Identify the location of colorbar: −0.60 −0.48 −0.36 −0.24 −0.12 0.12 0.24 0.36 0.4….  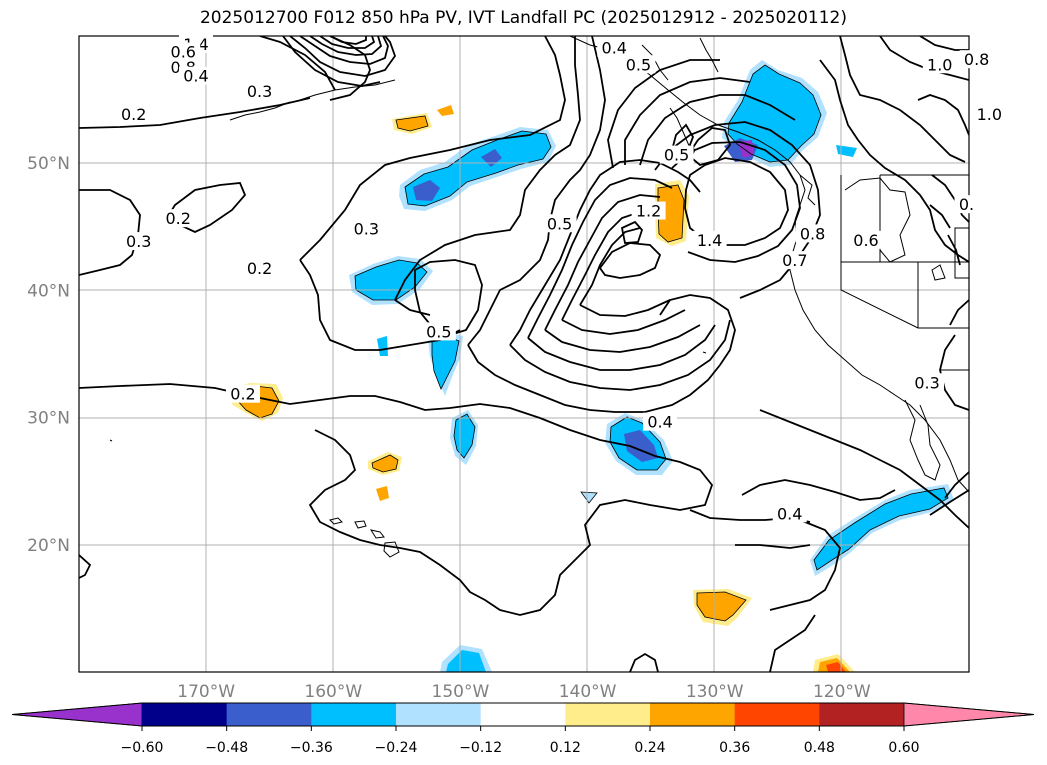
(523, 729).